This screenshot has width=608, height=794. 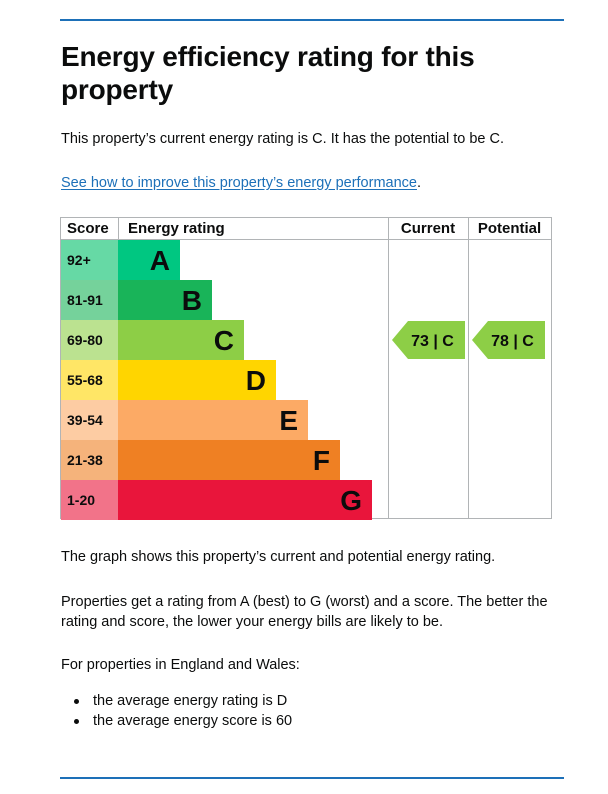 I want to click on band-b-score-cell, so click(x=90, y=300).